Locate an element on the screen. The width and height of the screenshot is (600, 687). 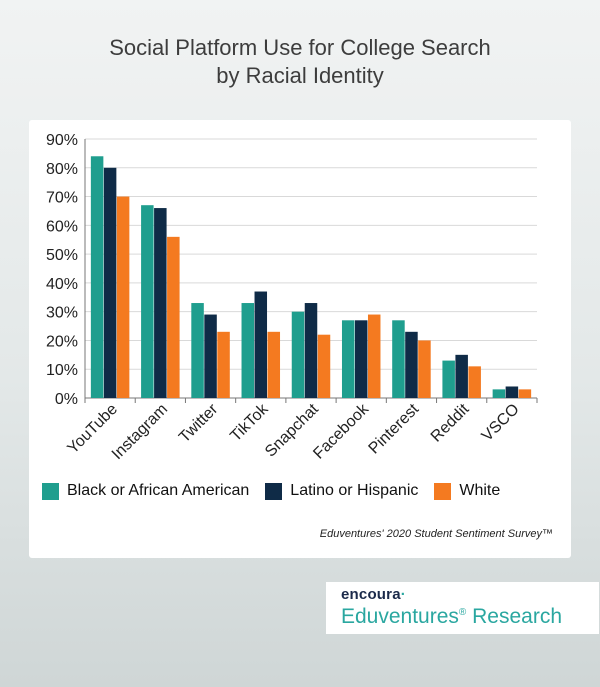
title-line-1: Social Platform Use for College Search is located at coordinates (300, 47).